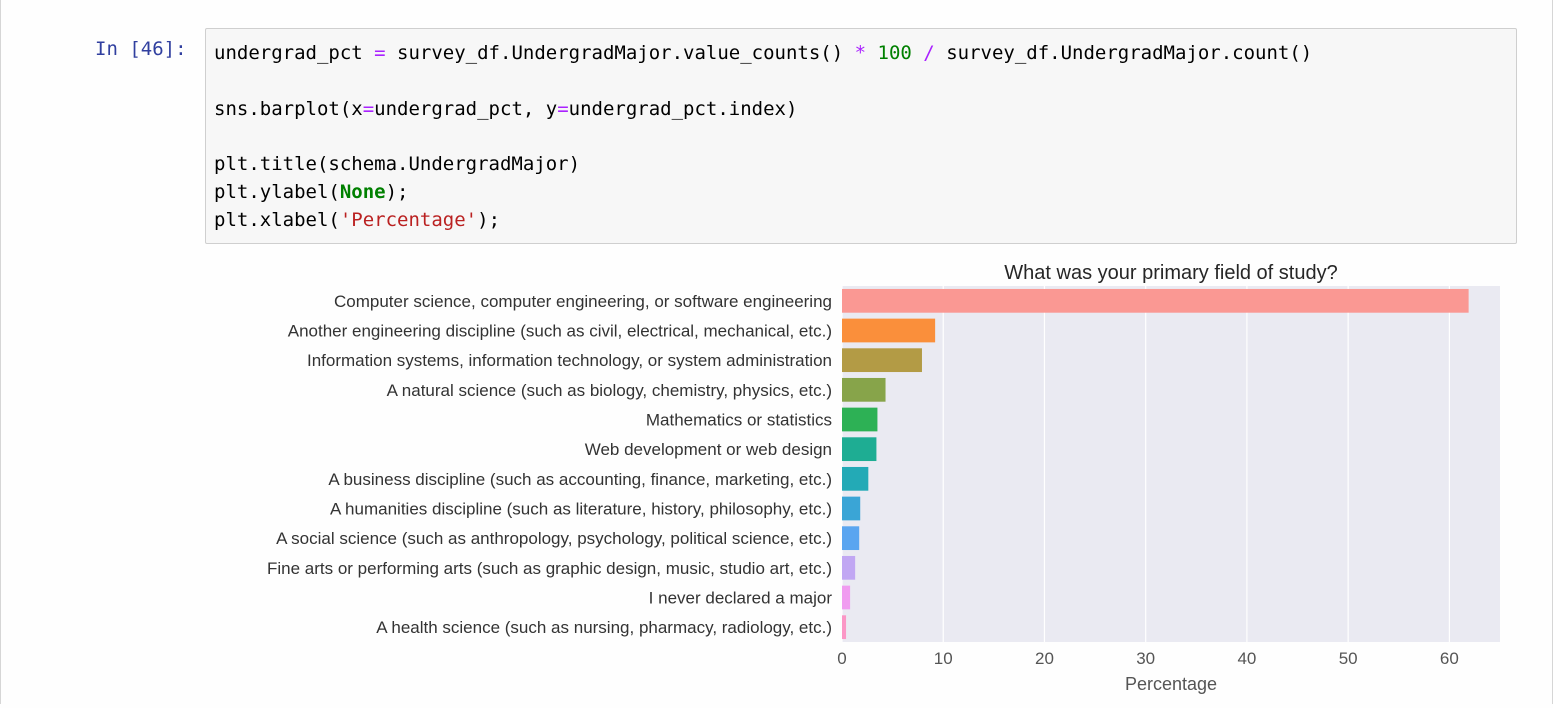 This screenshot has width=1553, height=708. Describe the element at coordinates (708, 449) in the screenshot. I see `y-tick-label: Web development or web design` at that location.